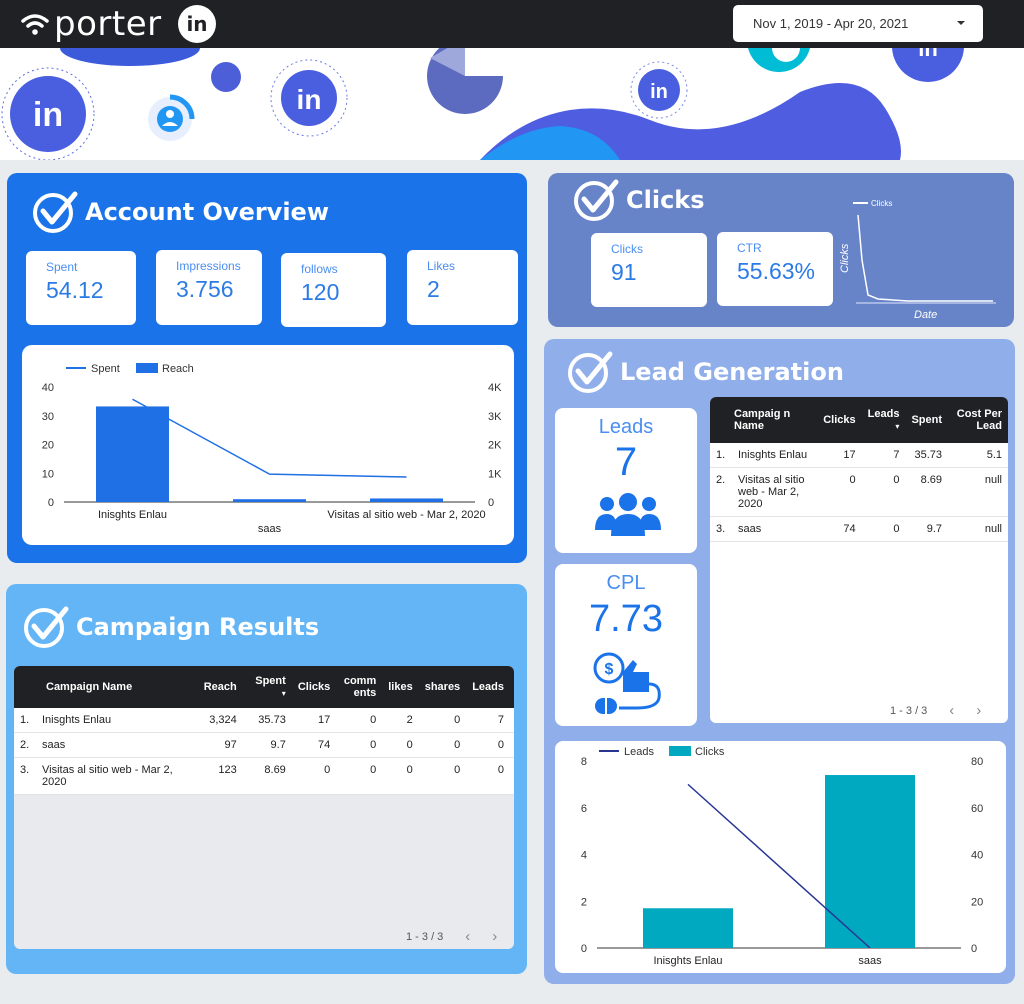 This screenshot has width=1024, height=1004. What do you see at coordinates (495, 474) in the screenshot?
I see `y-right-tick-label: 1K` at bounding box center [495, 474].